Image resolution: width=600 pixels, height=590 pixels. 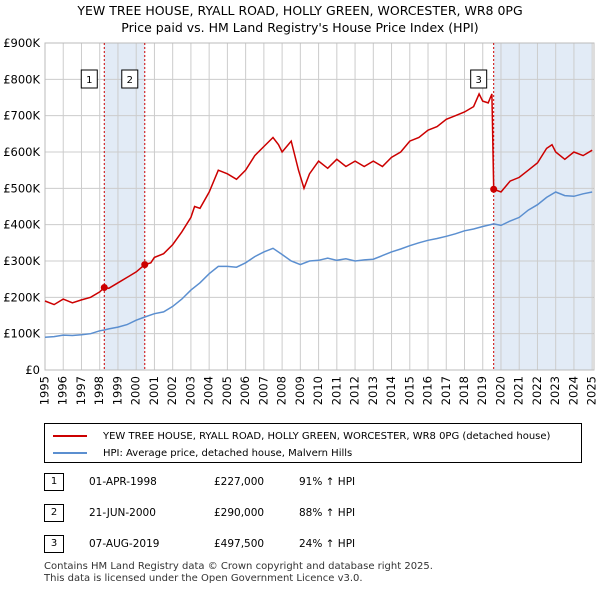 I want to click on x-tick-label: 2000, so click(x=136, y=390).